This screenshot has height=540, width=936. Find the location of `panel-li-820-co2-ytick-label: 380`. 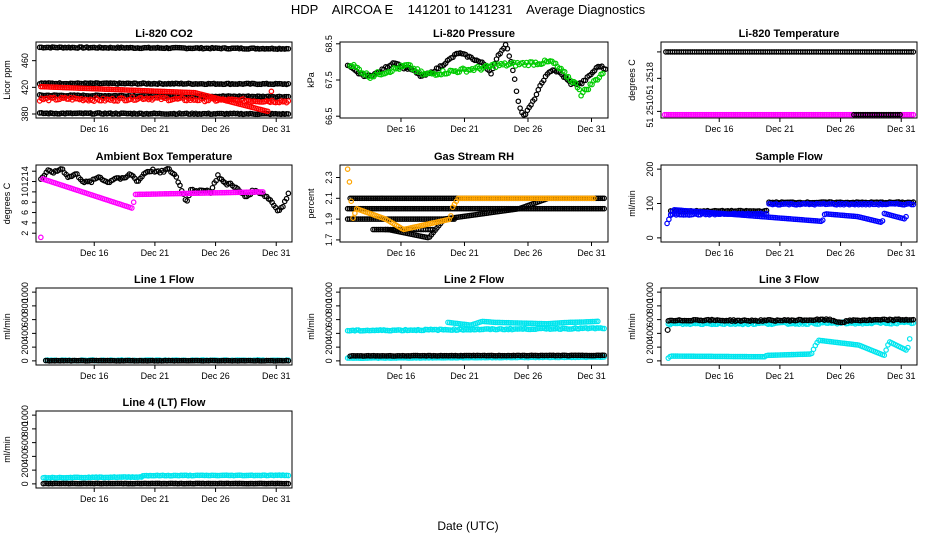

panel-li-820-co2-ytick-label: 380 is located at coordinates (25, 113).